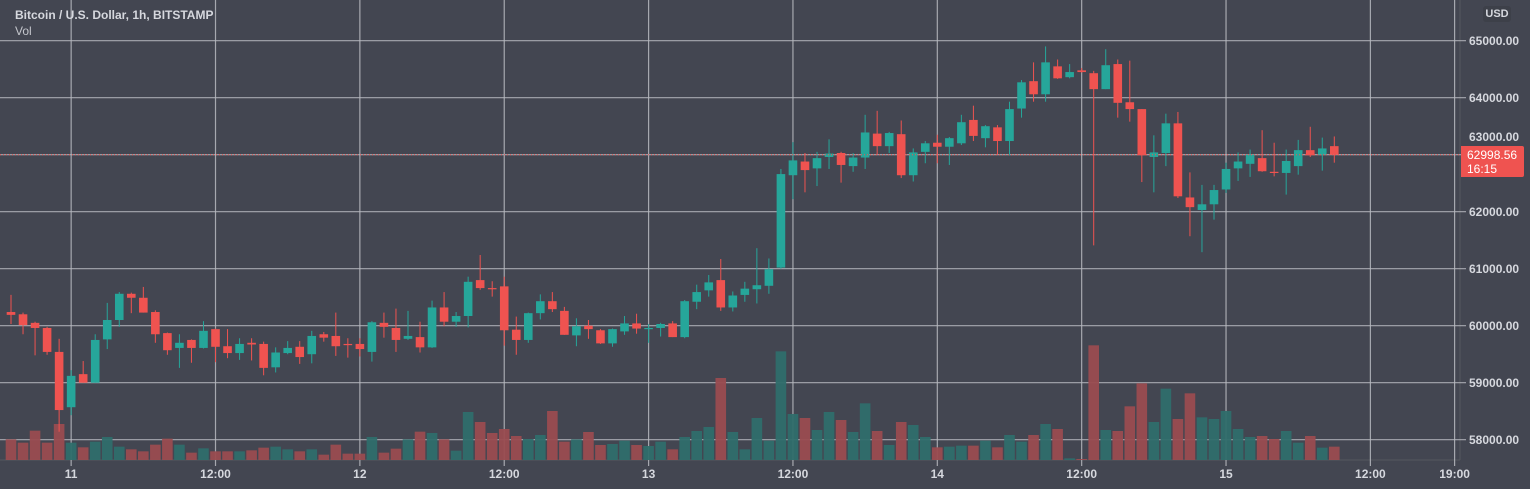  What do you see at coordinates (23, 31) in the screenshot?
I see `volume-indicator-label: Vol` at bounding box center [23, 31].